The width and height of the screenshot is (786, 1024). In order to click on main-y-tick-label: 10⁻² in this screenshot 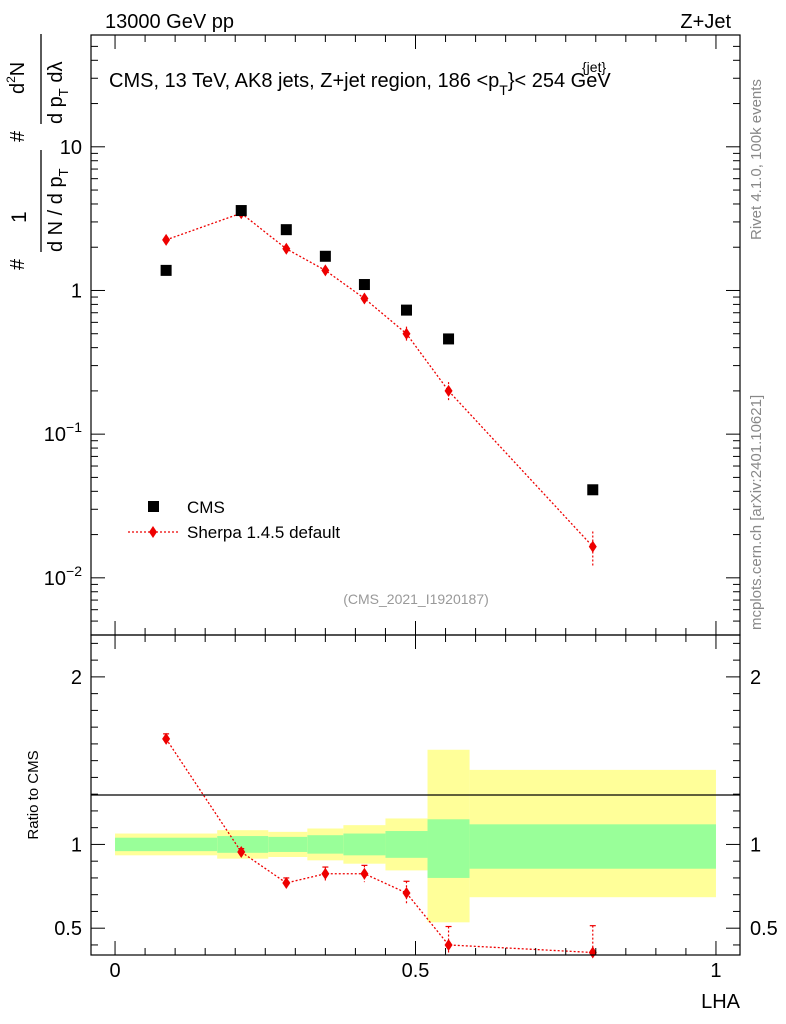, I will do `click(63, 576)`.